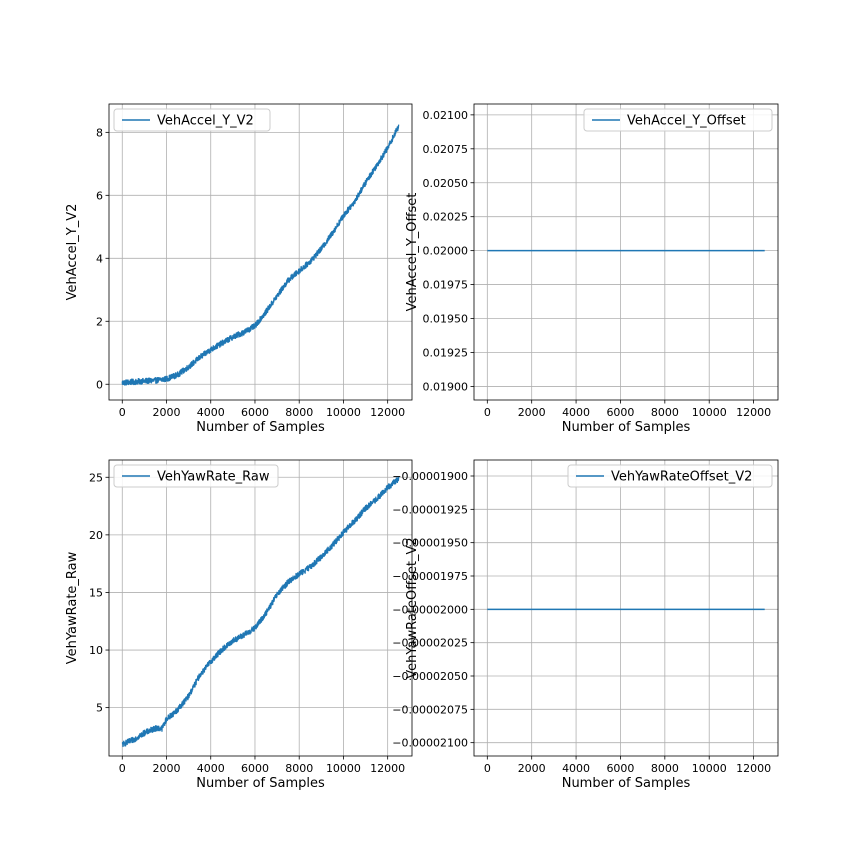 This screenshot has height=864, width=864. Describe the element at coordinates (686, 121) in the screenshot. I see `legend-label: VehAccel_Y_Offset` at that location.